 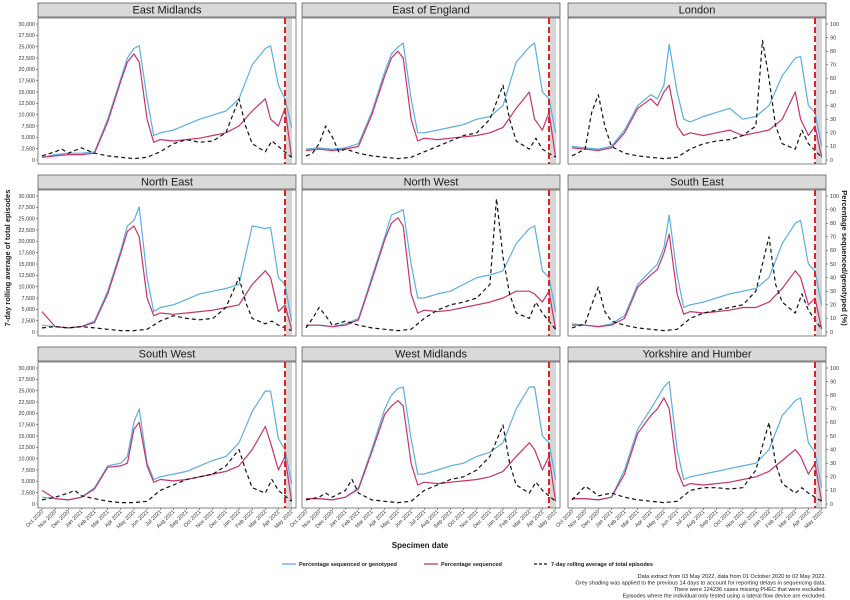 What do you see at coordinates (27, 36) in the screenshot?
I see `y-left-tick-label: 27,500` at bounding box center [27, 36].